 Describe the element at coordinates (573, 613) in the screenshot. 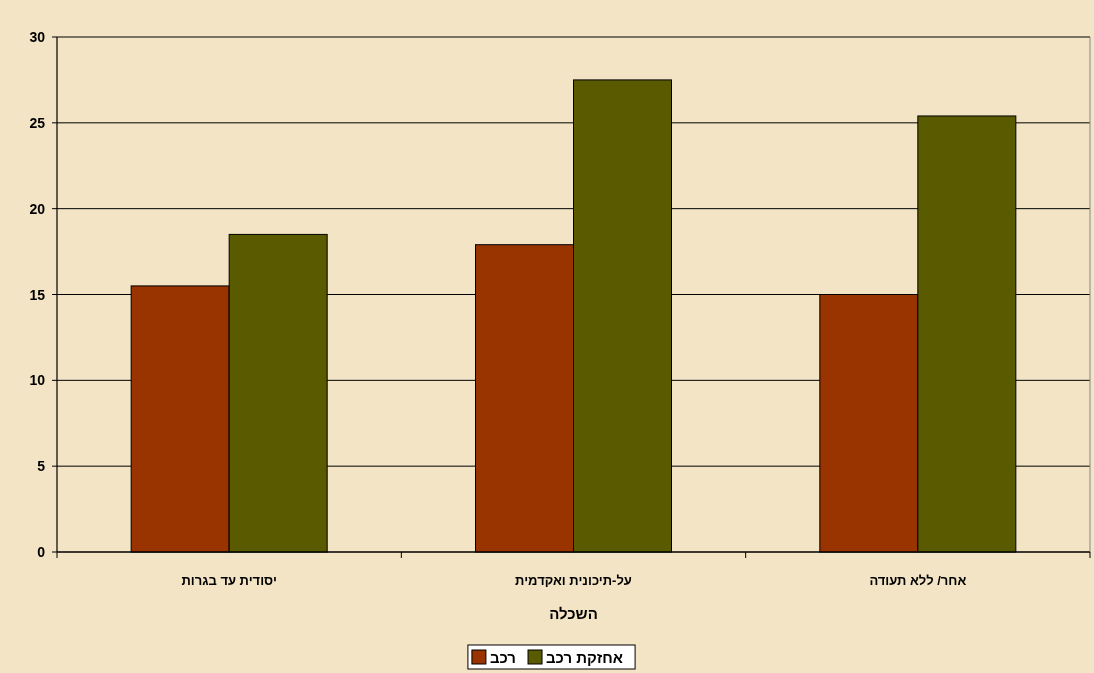

I see `x-axis-title: השכלה` at that location.